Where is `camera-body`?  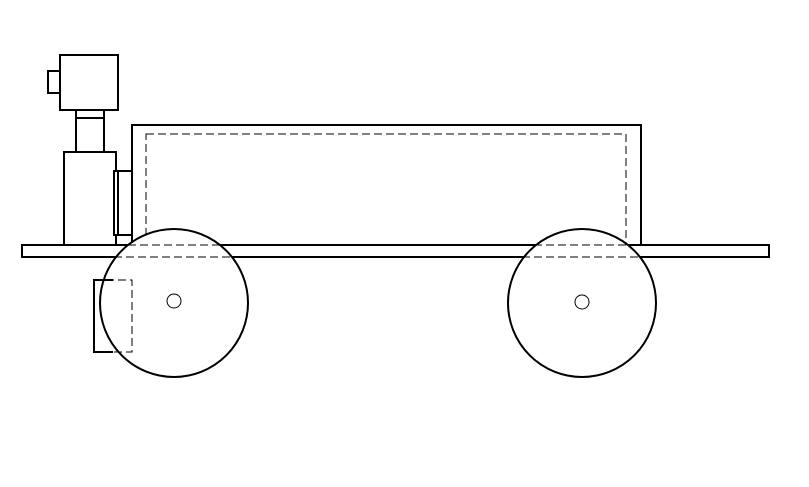 camera-body is located at coordinates (89, 82).